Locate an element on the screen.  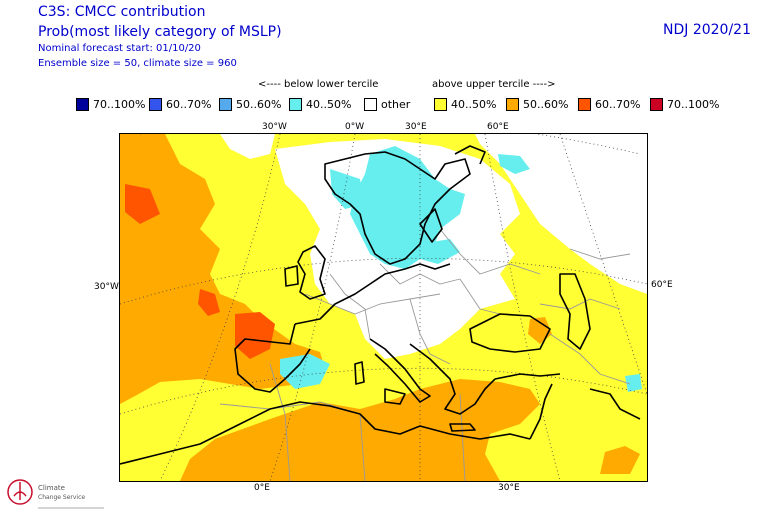
legend-below-label: <---- below lower tercile is located at coordinates (318, 84).